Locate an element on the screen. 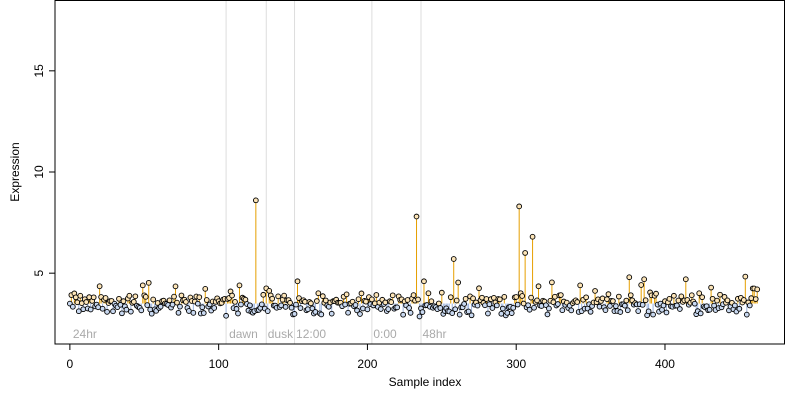 This screenshot has width=800, height=400. segment-label-3: 12:00 is located at coordinates (311, 334).